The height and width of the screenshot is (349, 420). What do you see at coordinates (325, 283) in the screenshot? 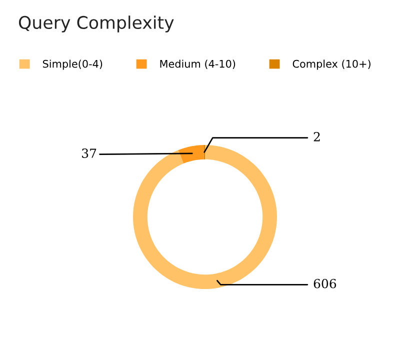
I see `data-label: 606` at bounding box center [325, 283].